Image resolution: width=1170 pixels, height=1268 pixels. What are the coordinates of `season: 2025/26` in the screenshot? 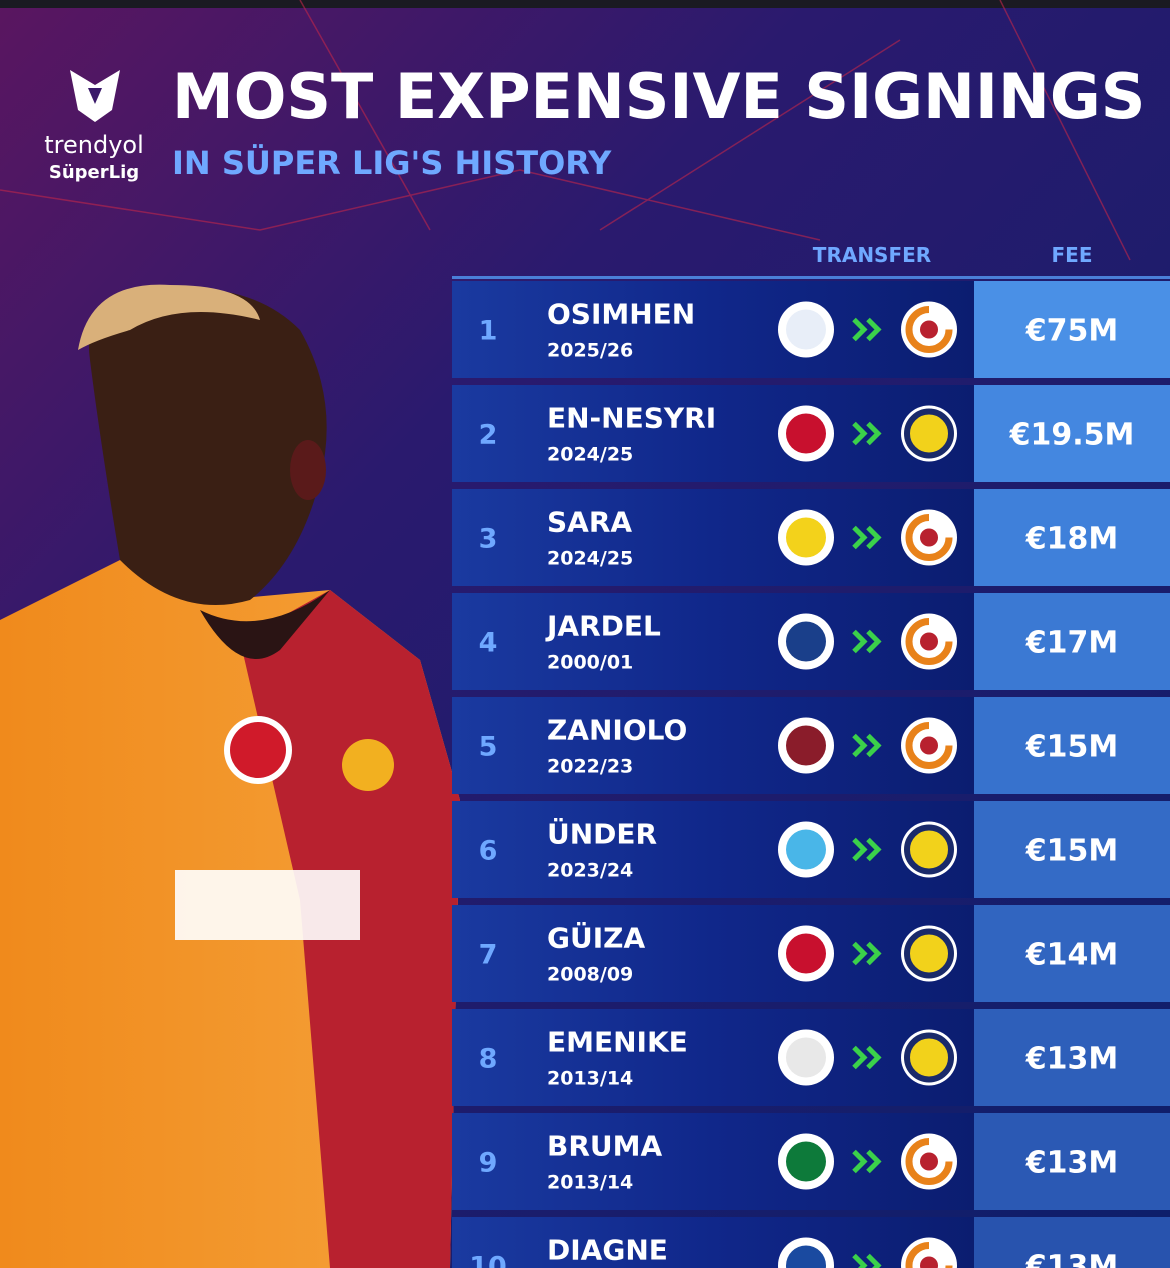 It's located at (590, 351).